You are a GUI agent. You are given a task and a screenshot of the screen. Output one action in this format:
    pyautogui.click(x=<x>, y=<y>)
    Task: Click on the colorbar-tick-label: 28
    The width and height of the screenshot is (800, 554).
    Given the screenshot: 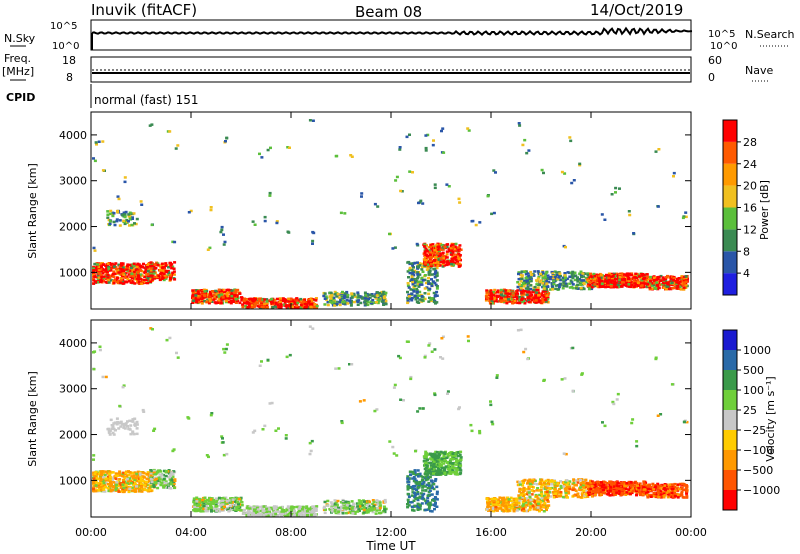 What is the action you would take?
    pyautogui.click(x=750, y=142)
    